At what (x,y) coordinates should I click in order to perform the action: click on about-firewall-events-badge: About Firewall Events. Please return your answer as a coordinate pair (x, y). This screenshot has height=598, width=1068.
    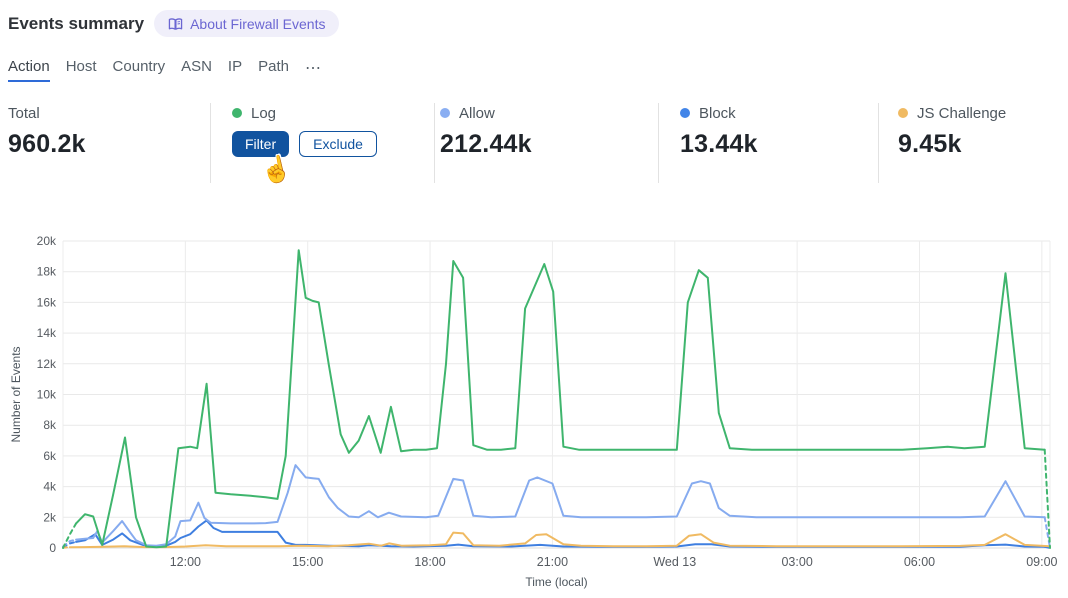
    Looking at the image, I should click on (247, 23).